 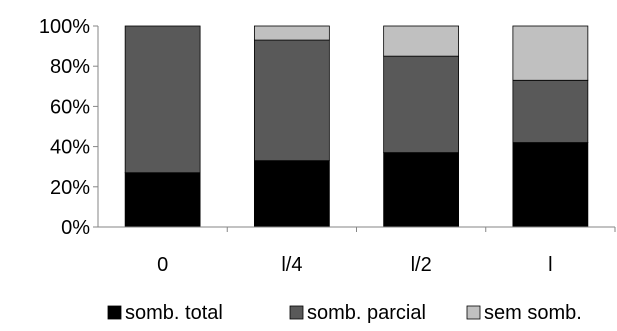 I want to click on x-axis: 0 l/4 l/2 l, so click(x=357, y=251).